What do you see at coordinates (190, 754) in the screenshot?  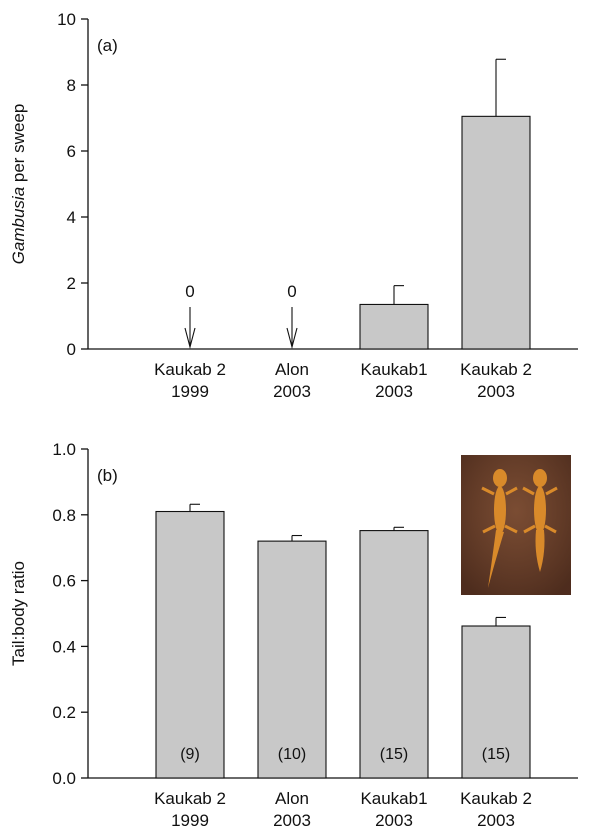 I see `sample-size-label: (9)` at bounding box center [190, 754].